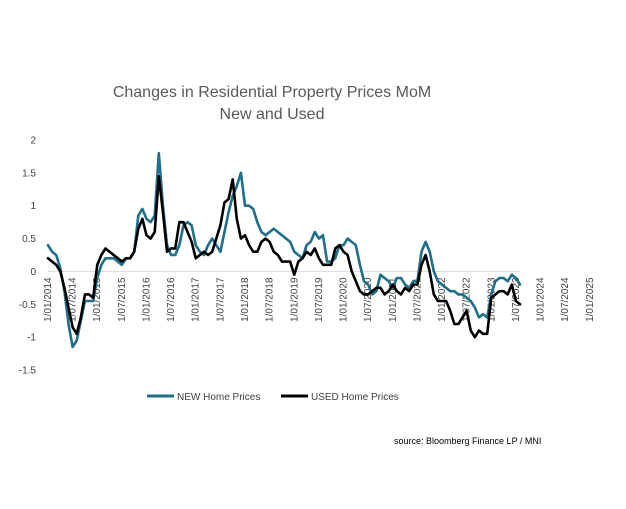  What do you see at coordinates (294, 299) in the screenshot?
I see `x-tick-label: 1/01/2019` at bounding box center [294, 299].